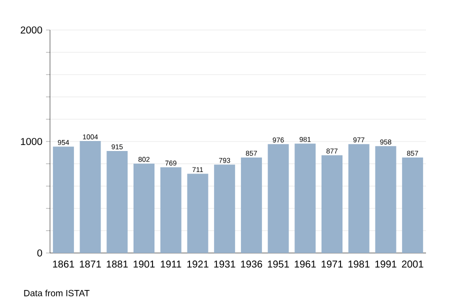 The image size is (455, 303). What do you see at coordinates (39, 253) in the screenshot?
I see `y-tick-label: 0` at bounding box center [39, 253].